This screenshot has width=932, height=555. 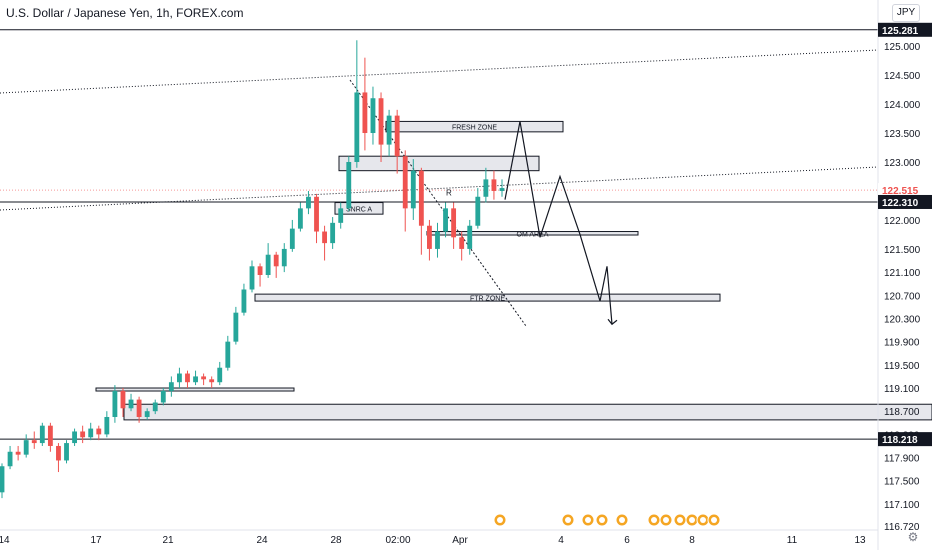 I want to click on price-tick-label: 122.000, so click(x=902, y=221).